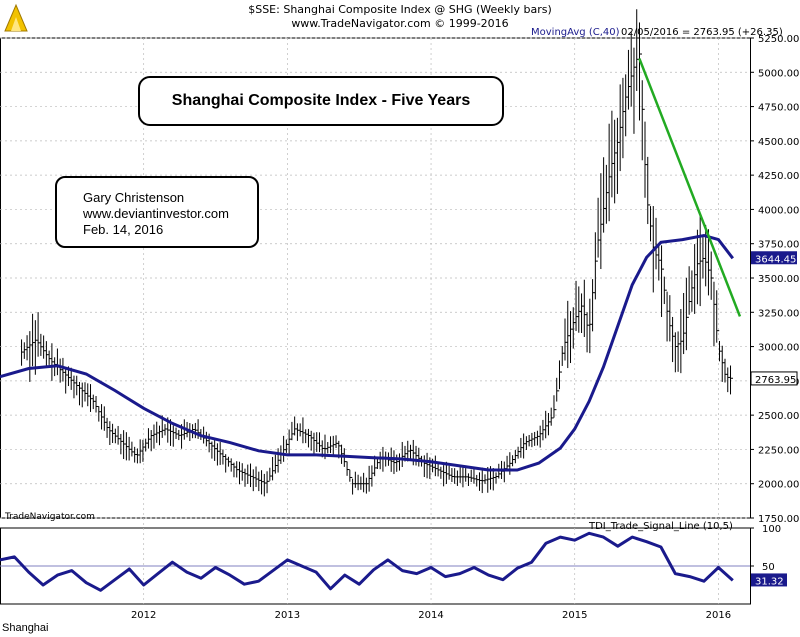  I want to click on indicator-label: TDI_Trade_Signal_Line (10,5), so click(661, 526).